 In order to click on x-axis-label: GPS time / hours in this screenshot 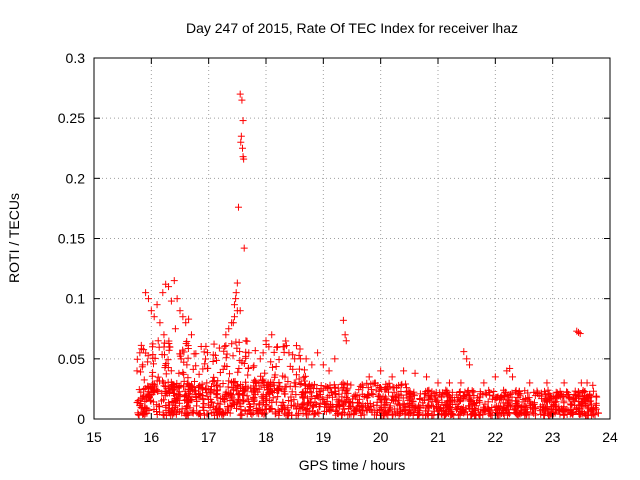, I will do `click(352, 465)`.